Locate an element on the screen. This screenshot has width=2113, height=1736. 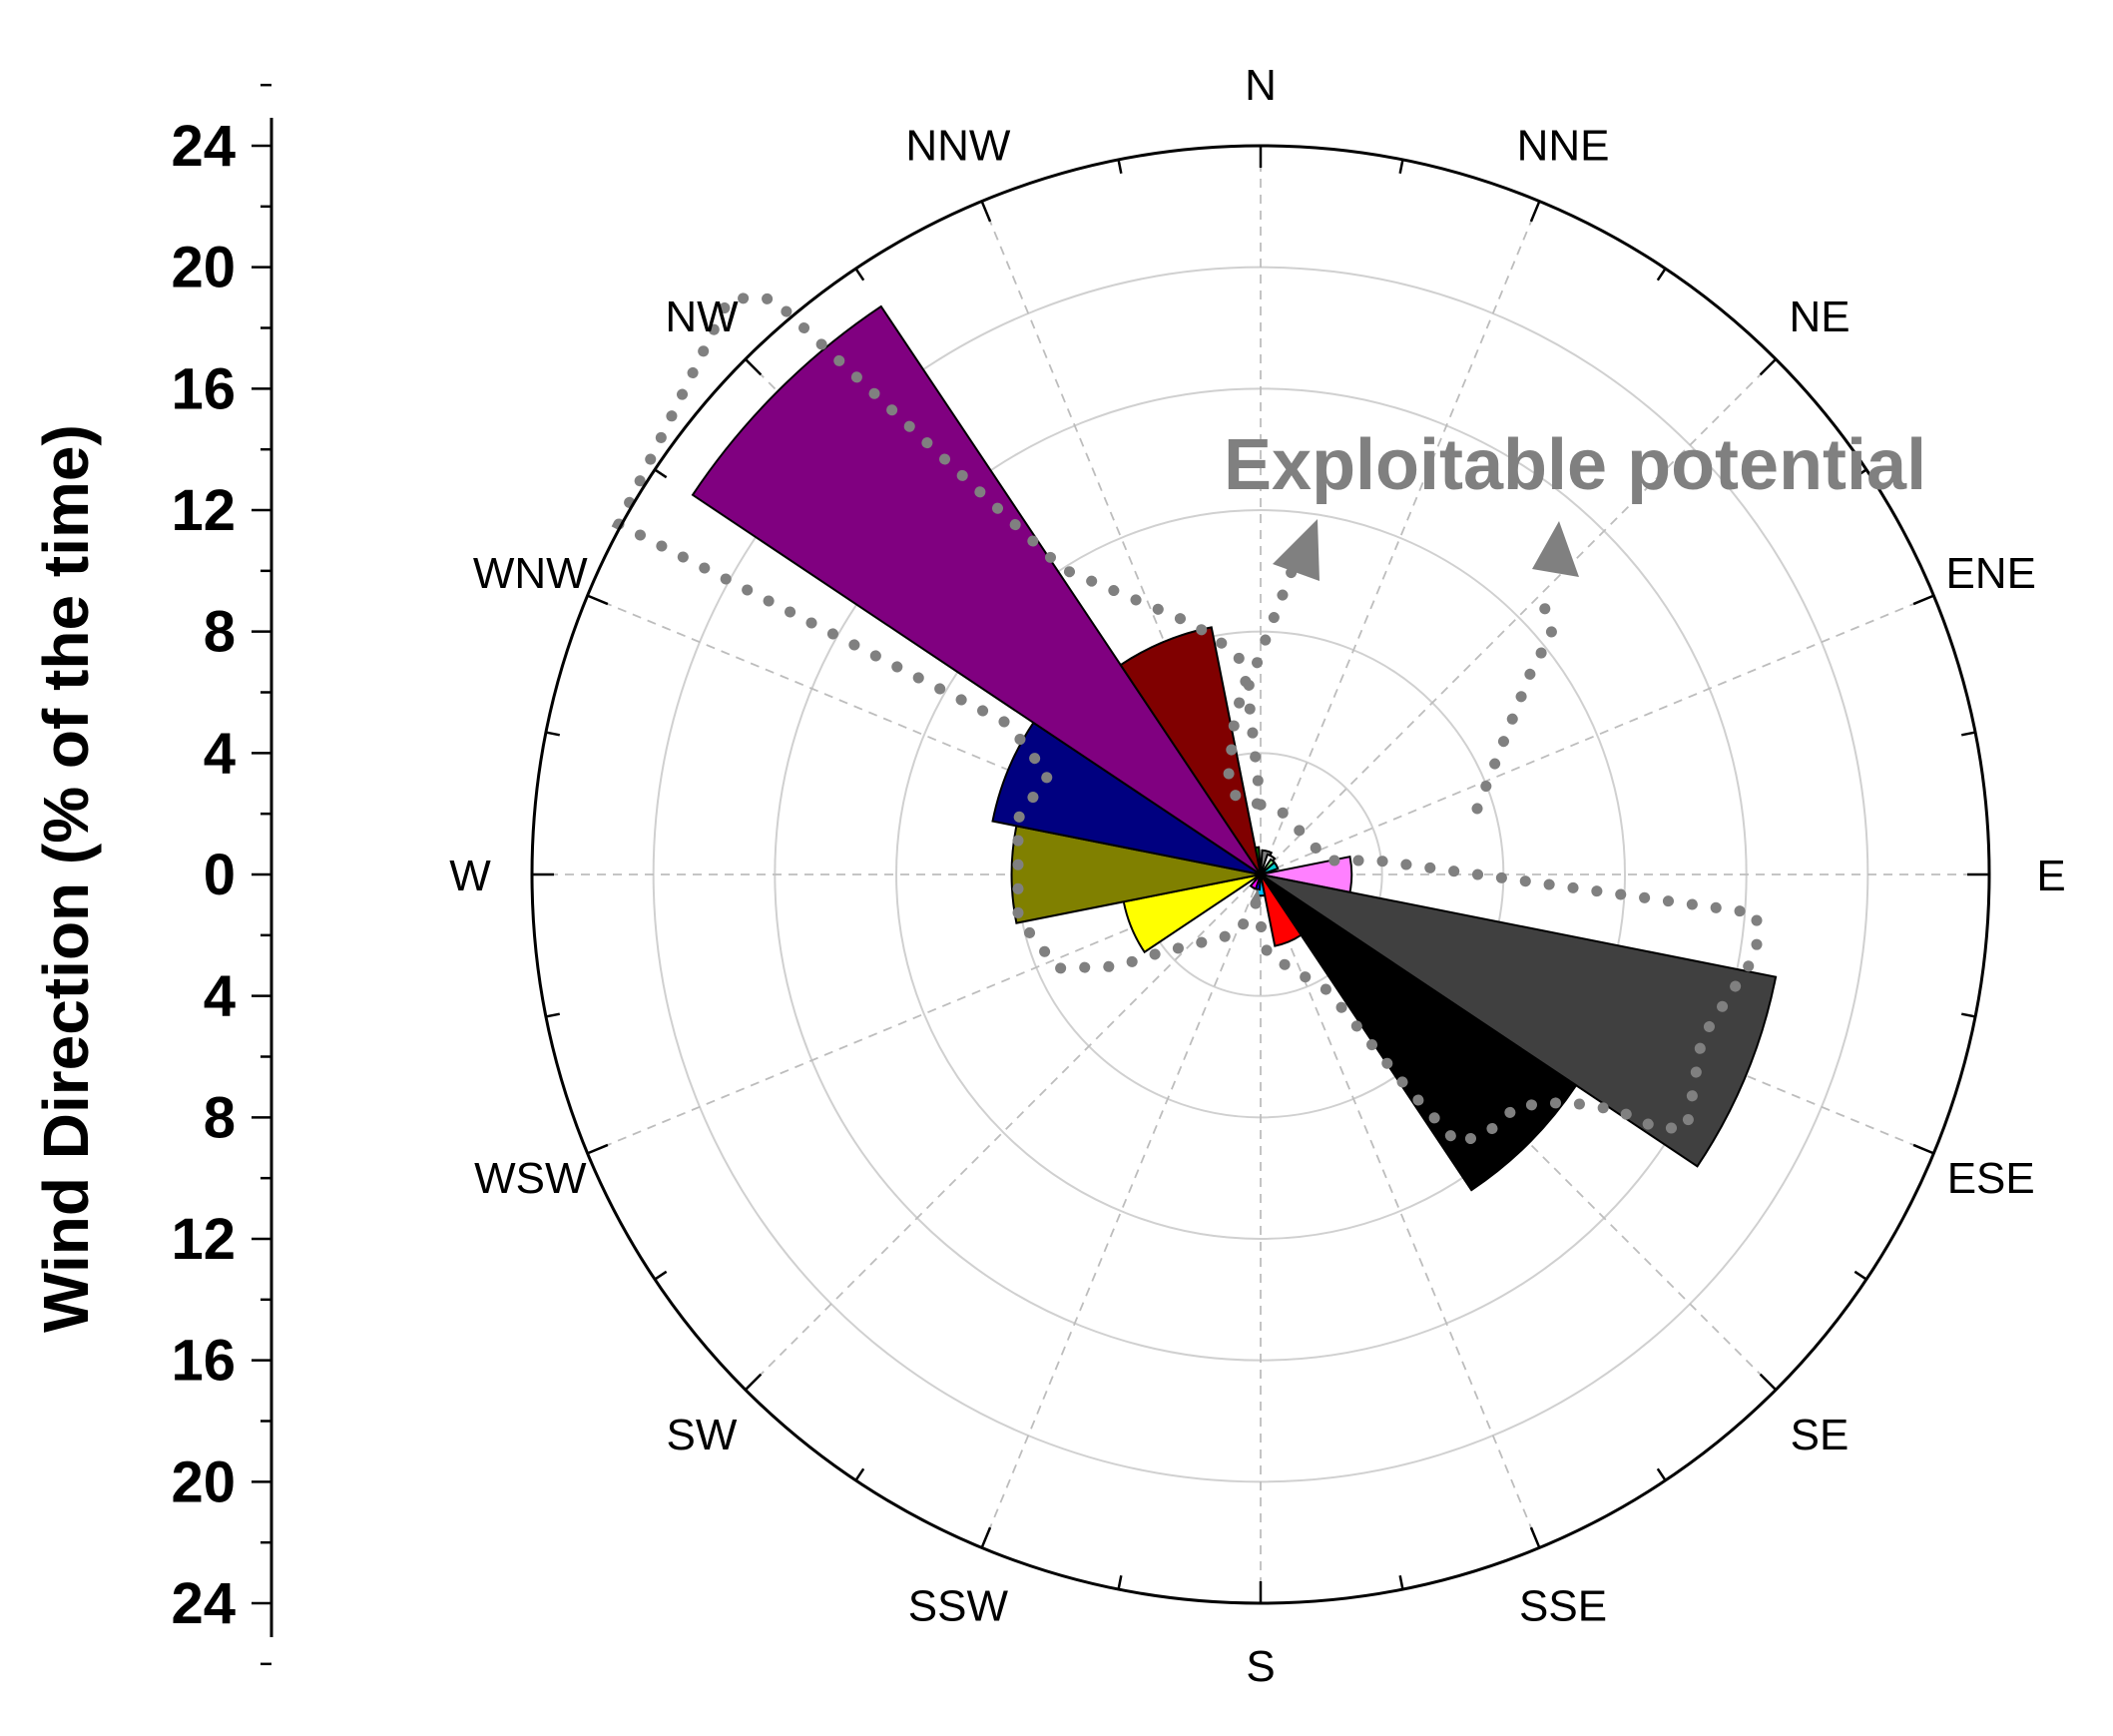
direction-label-w: W is located at coordinates (470, 876).